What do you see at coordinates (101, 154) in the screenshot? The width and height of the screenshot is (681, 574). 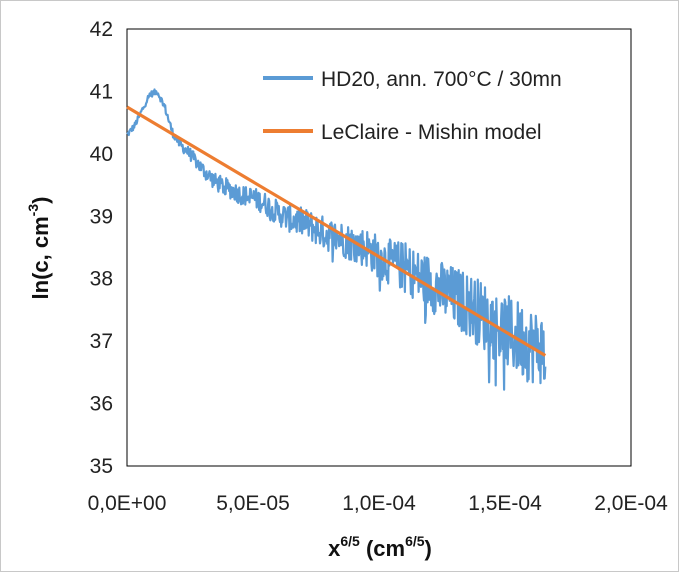 I see `y-tick-label: 40` at bounding box center [101, 154].